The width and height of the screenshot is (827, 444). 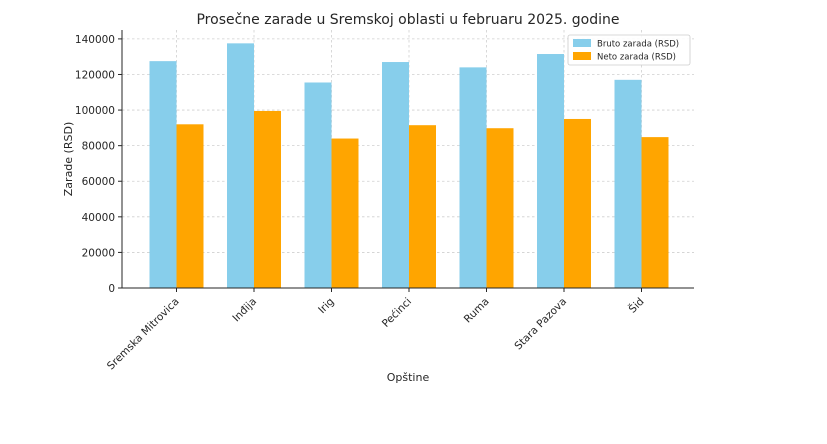 What do you see at coordinates (582, 43) in the screenshot?
I see `legend-swatch-bruto` at bounding box center [582, 43].